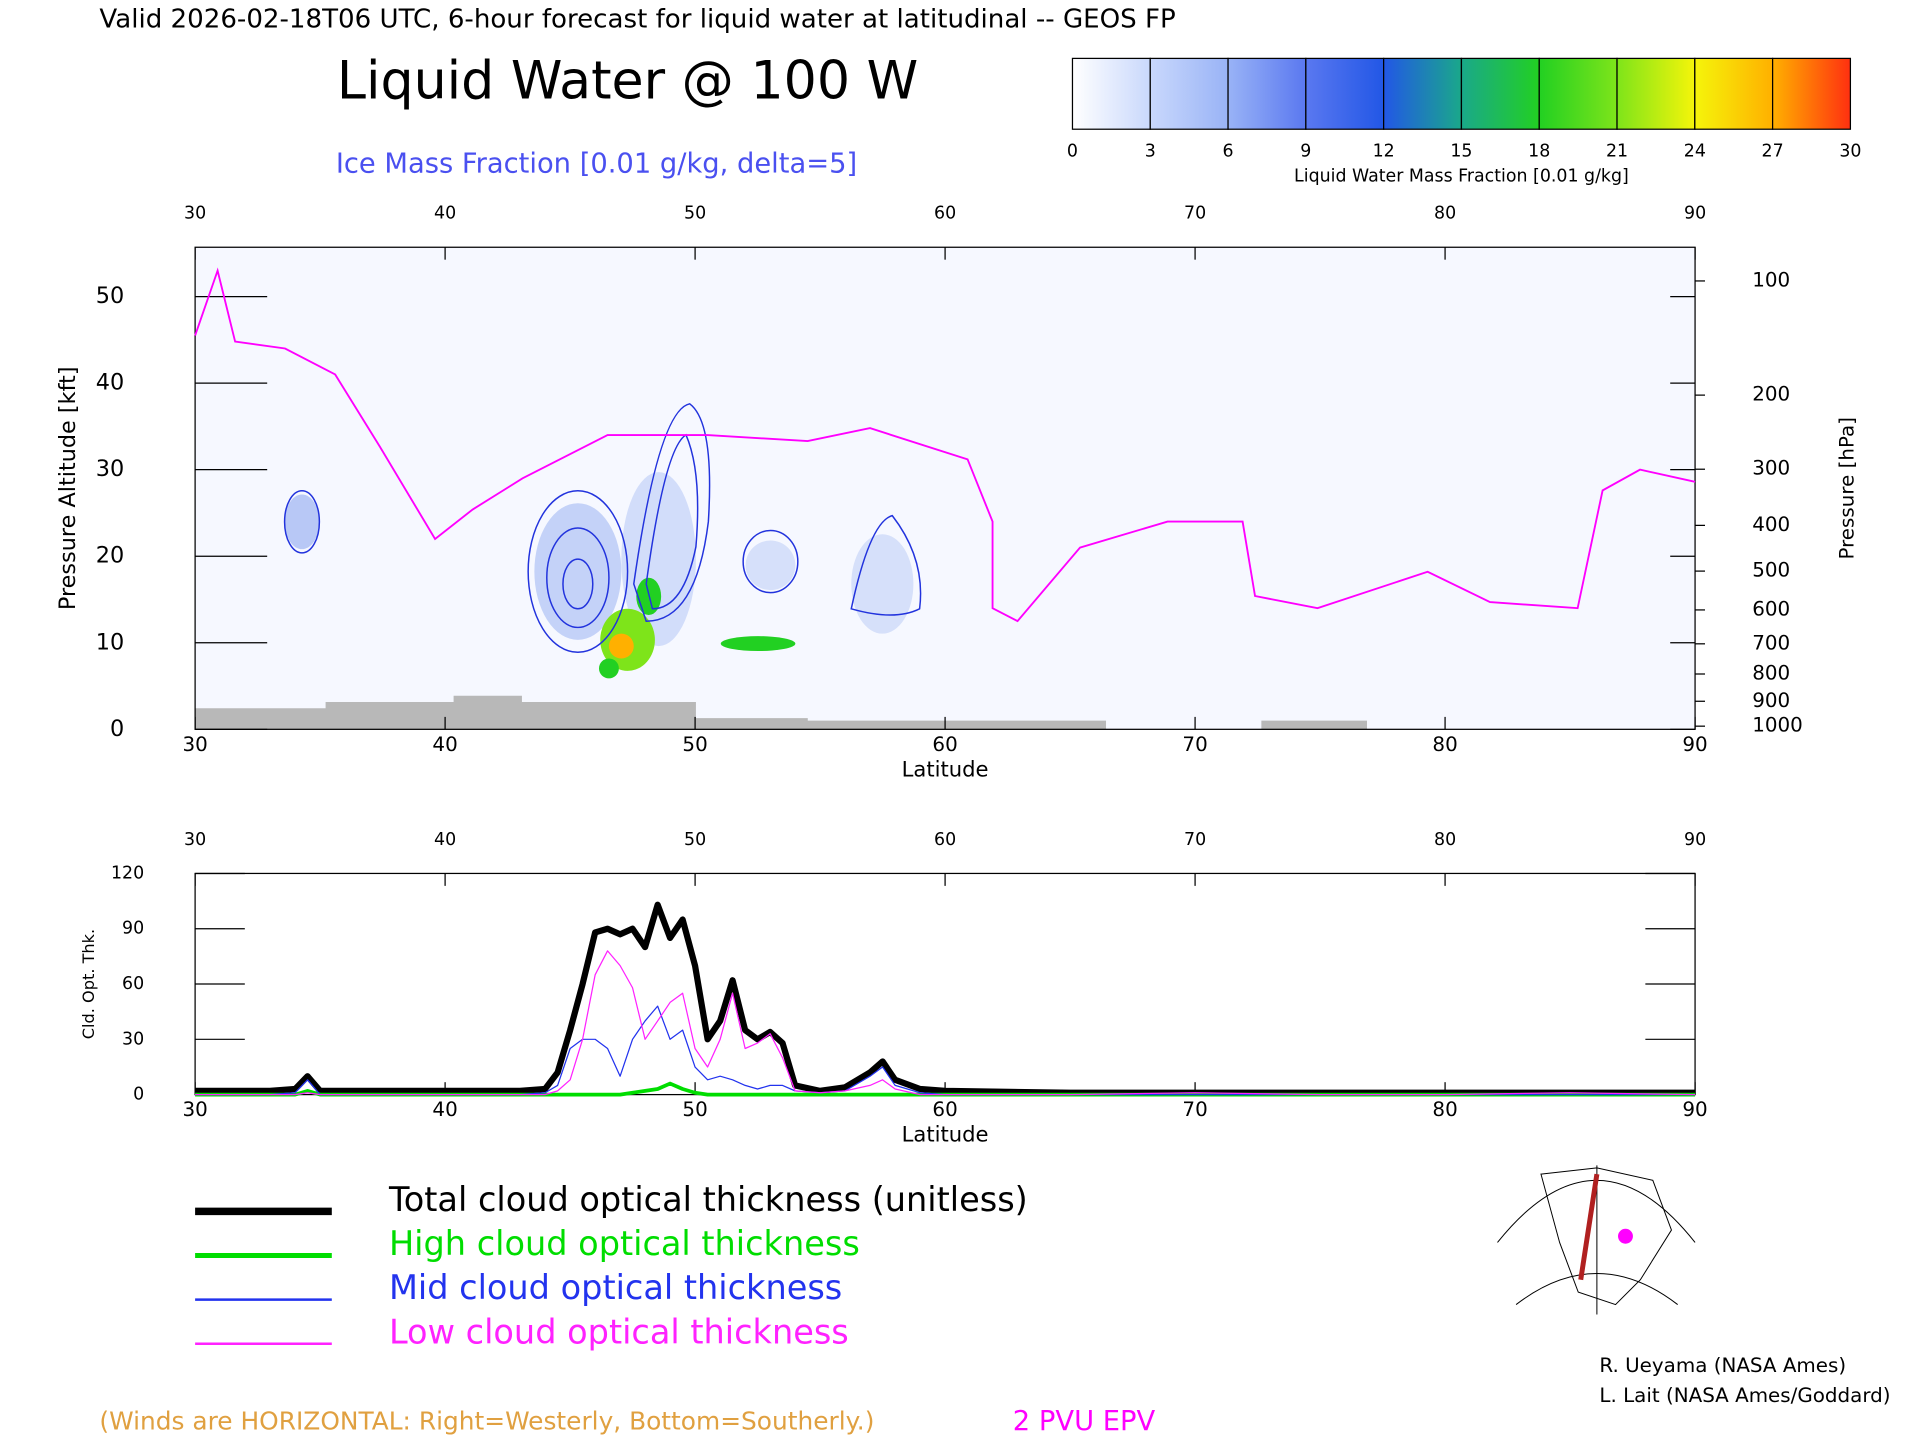 The height and width of the screenshot is (1440, 1920). What do you see at coordinates (1850, 152) in the screenshot?
I see `colorbar-tick-label: 30` at bounding box center [1850, 152].